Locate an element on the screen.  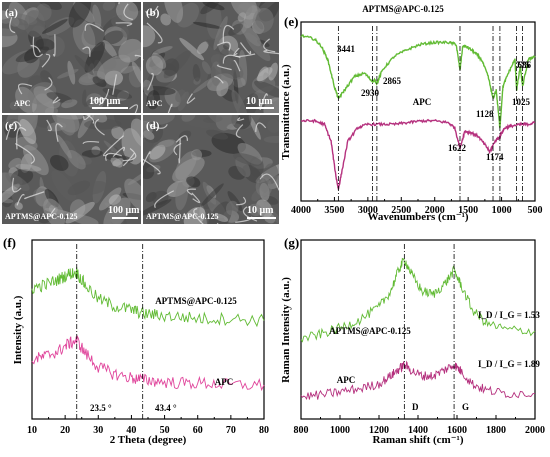
x-tick-label: 1400 is located at coordinates (418, 430).